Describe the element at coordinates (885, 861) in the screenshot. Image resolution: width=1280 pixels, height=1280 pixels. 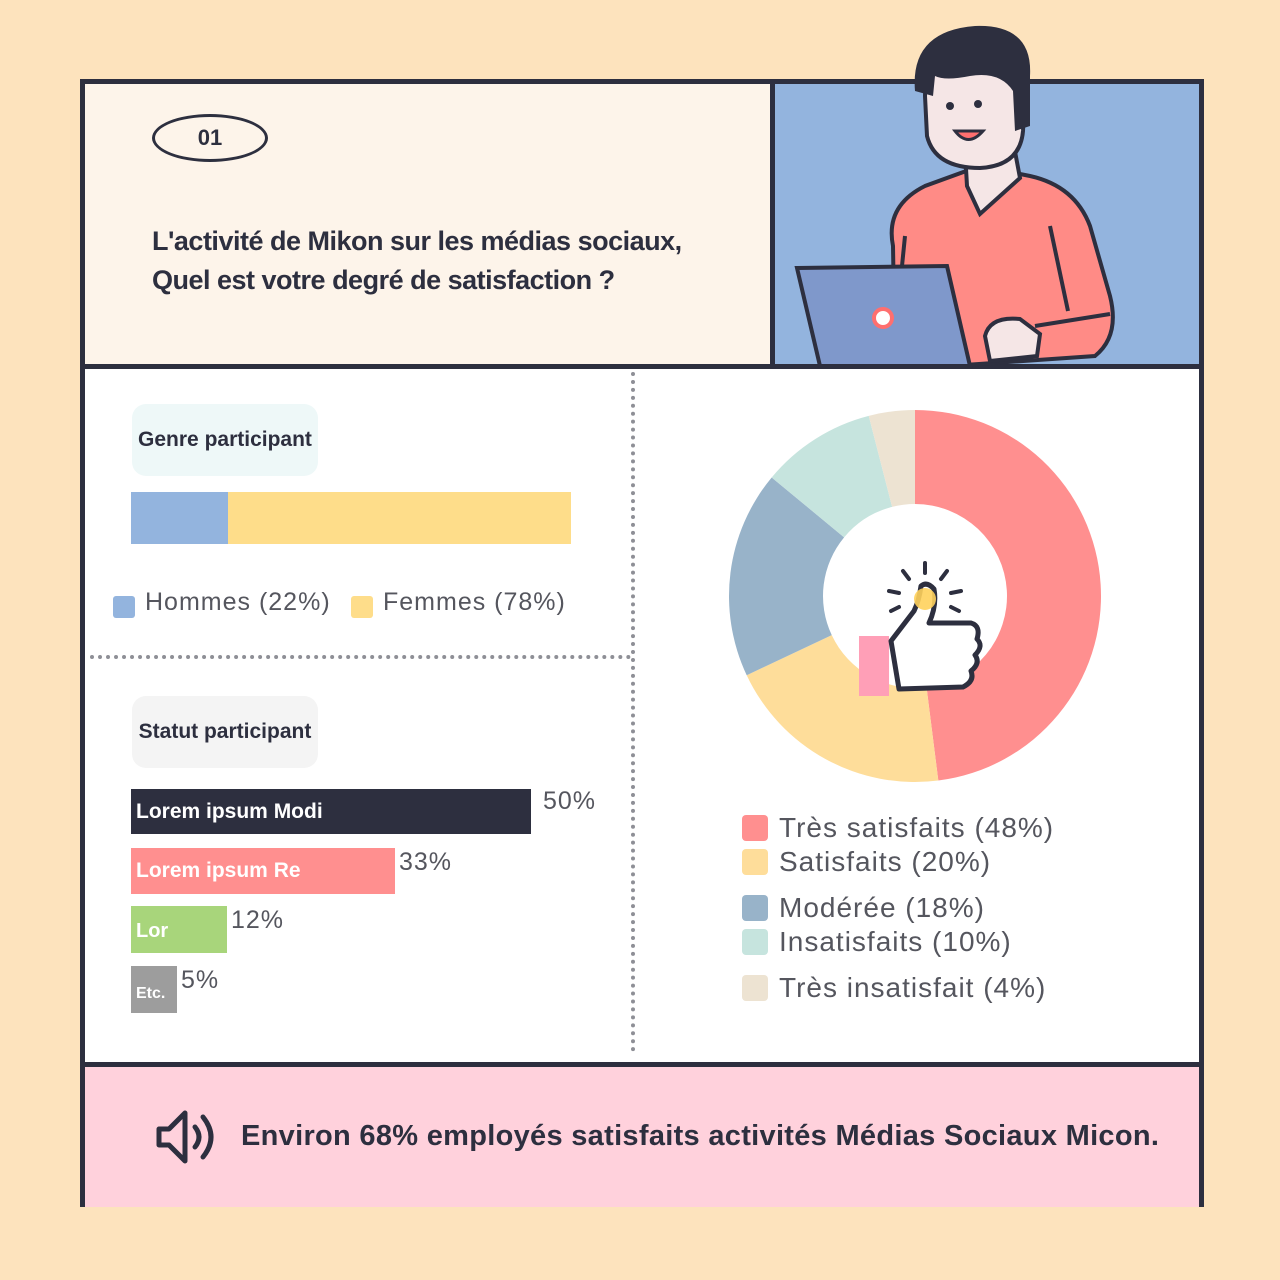
I see `legend-label: Satisfaits (20%)` at that location.